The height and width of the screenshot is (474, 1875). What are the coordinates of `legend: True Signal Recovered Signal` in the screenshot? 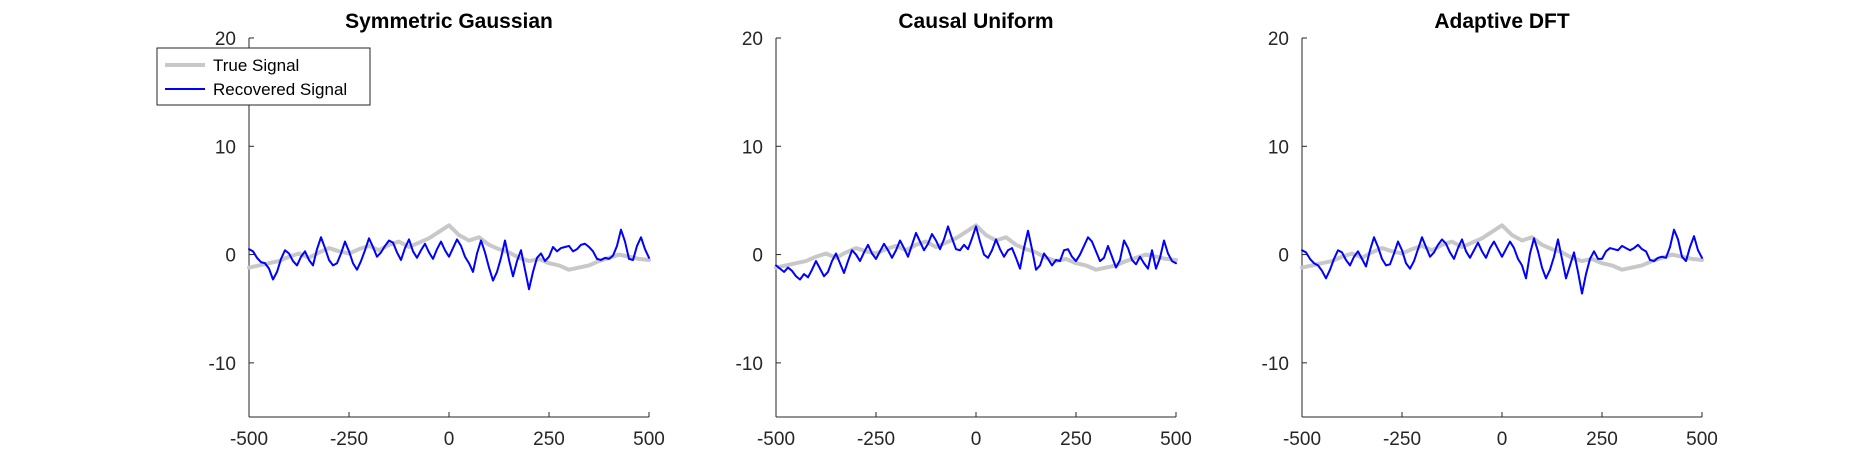 It's located at (263, 76).